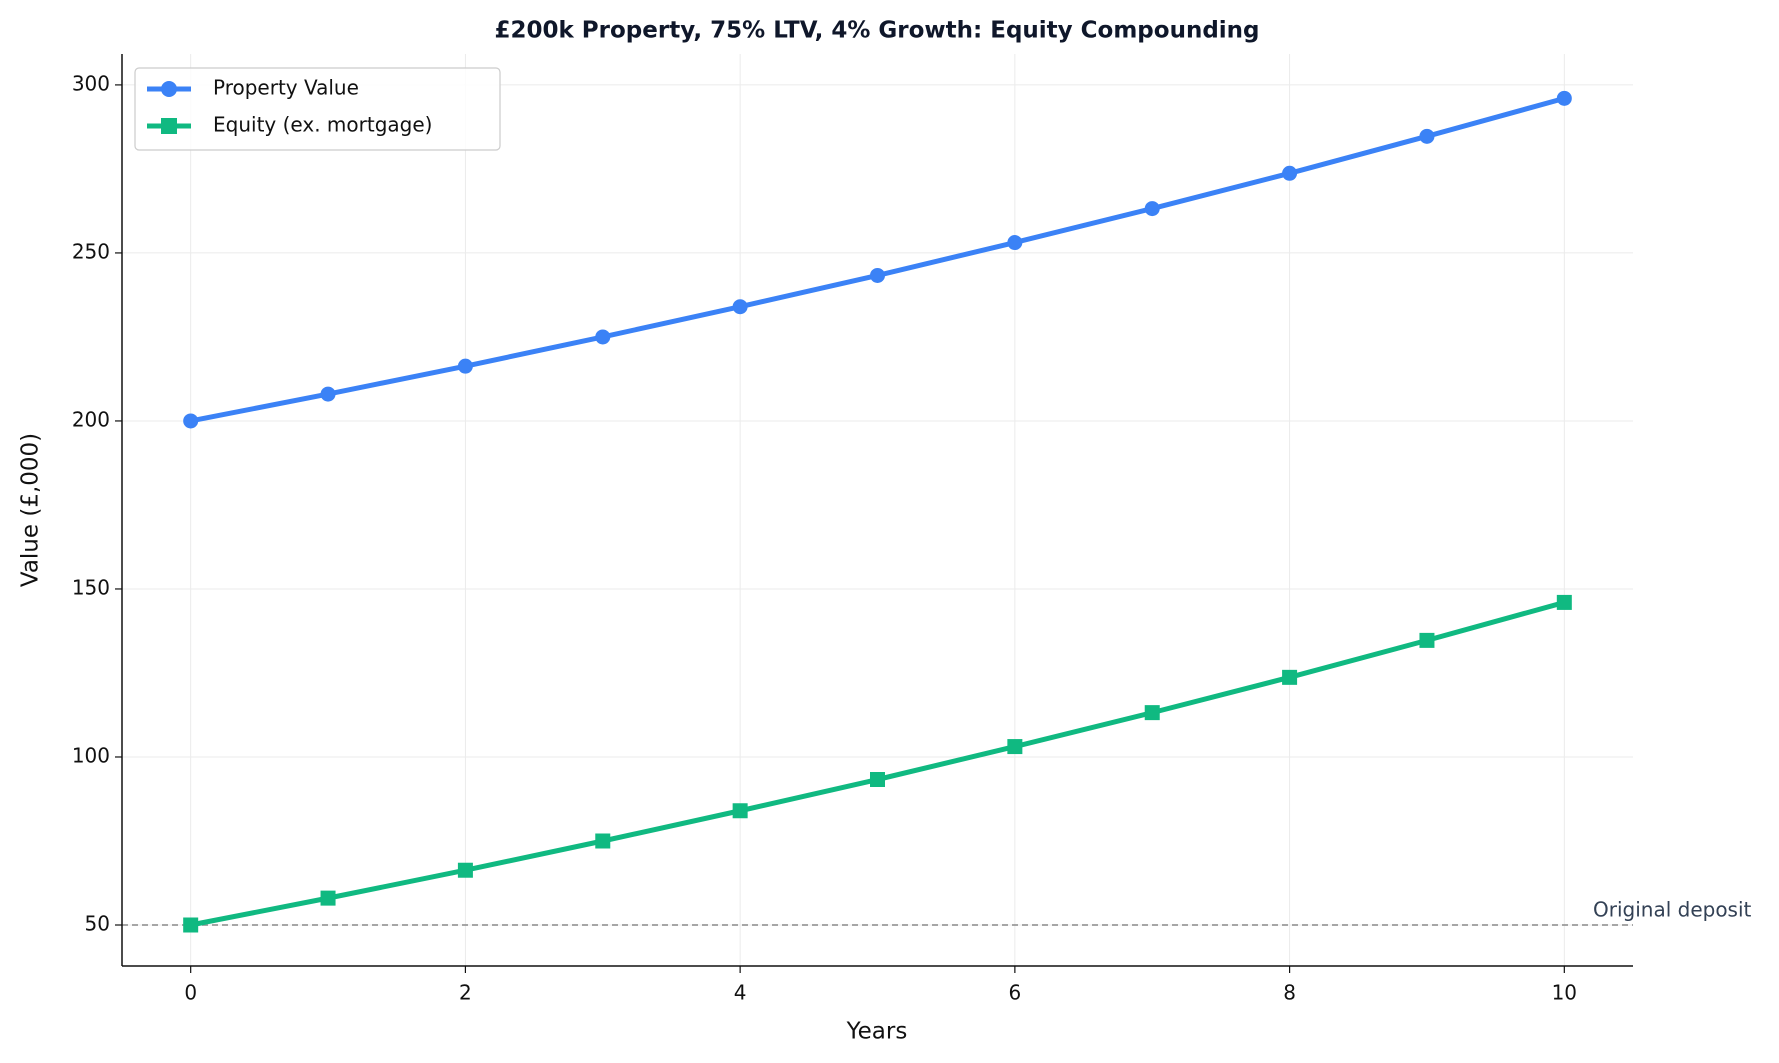 The image size is (1779, 1063). What do you see at coordinates (91, 83) in the screenshot?
I see `y-tick-label: 300` at bounding box center [91, 83].